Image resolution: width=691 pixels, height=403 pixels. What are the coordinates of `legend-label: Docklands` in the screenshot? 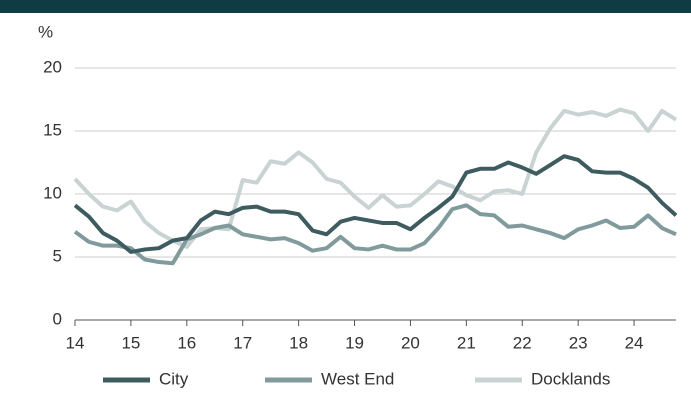 It's located at (570, 378).